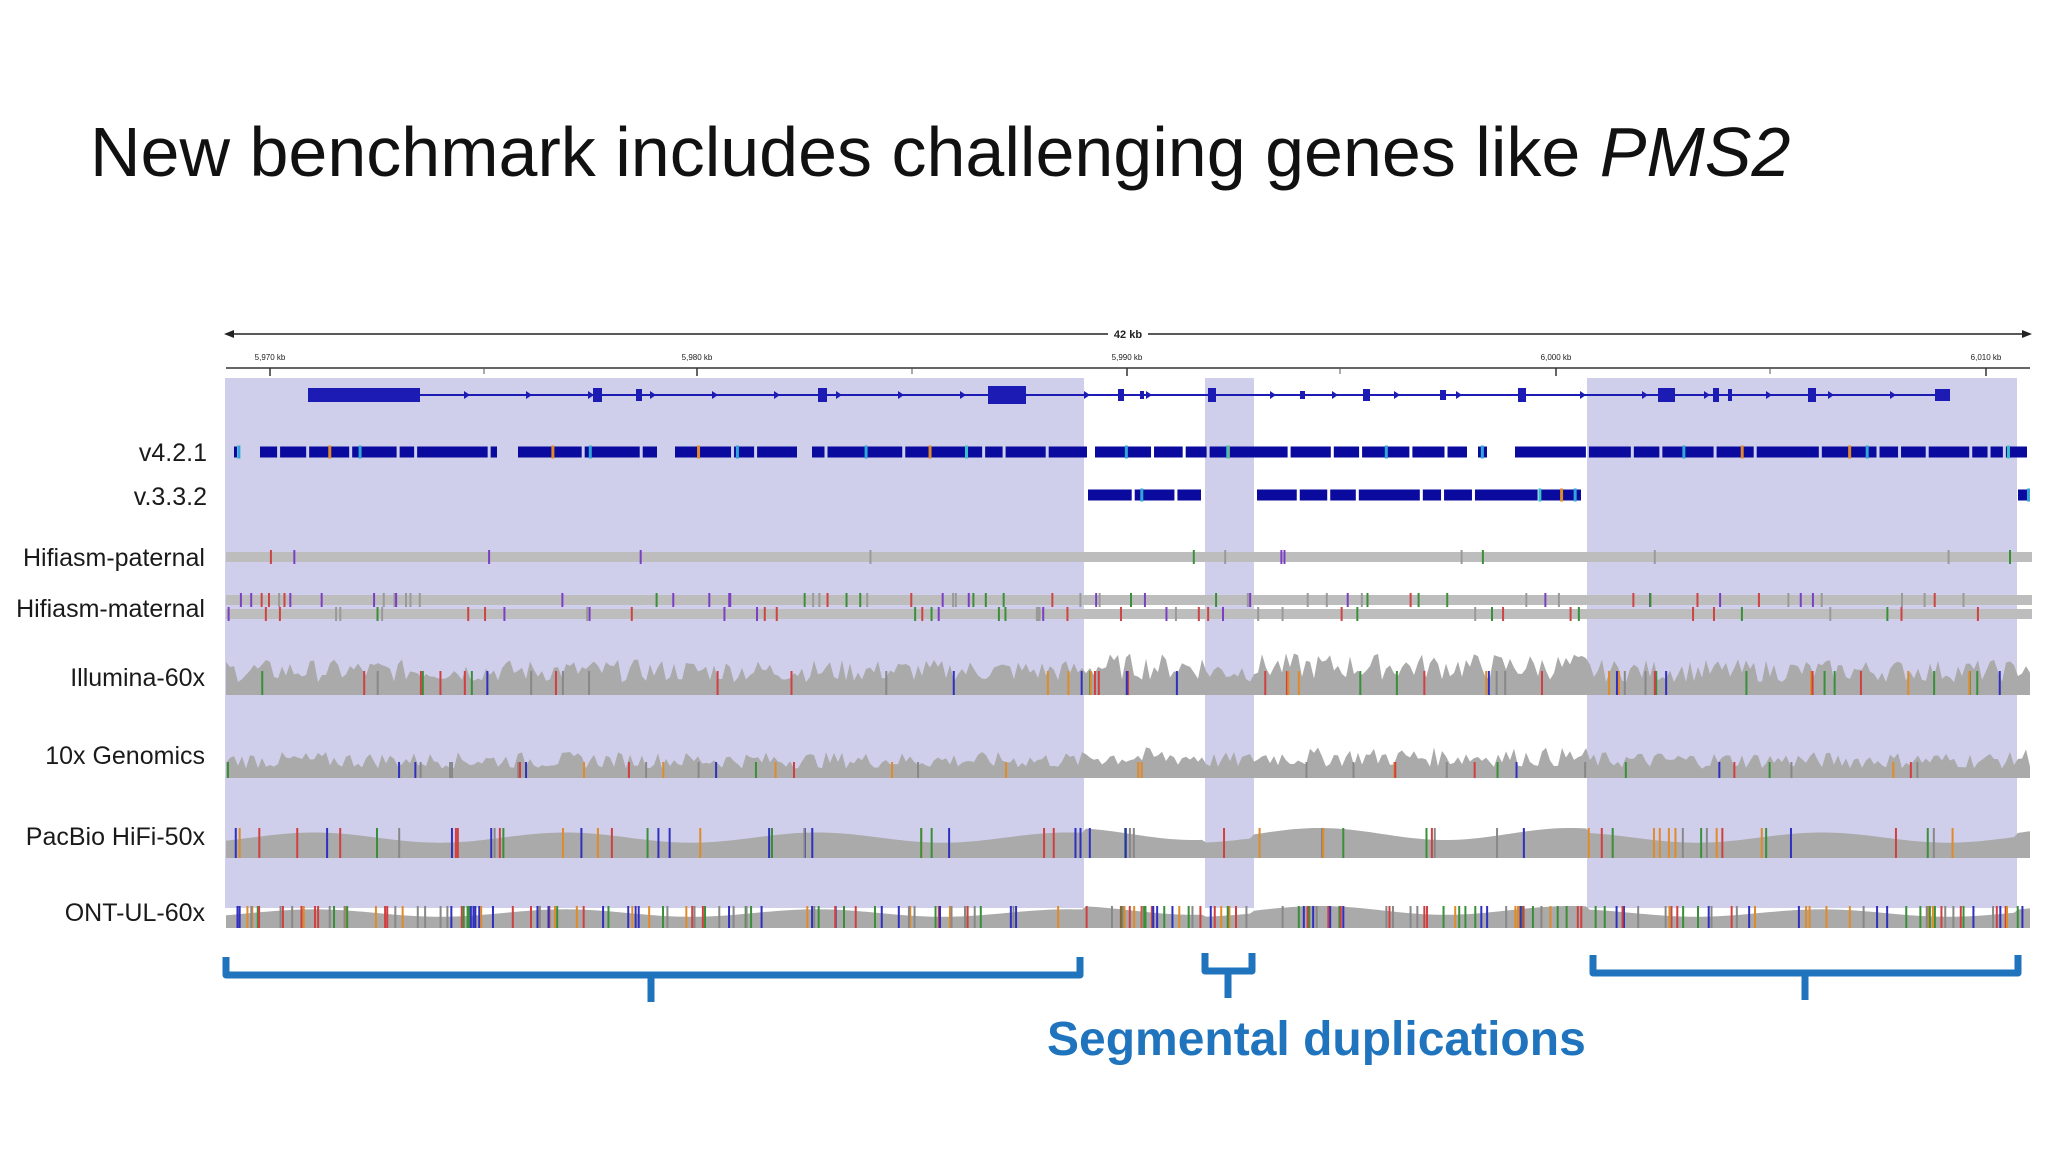 The height and width of the screenshot is (1152, 2048). What do you see at coordinates (1128, 674) in the screenshot?
I see `track-illumina-coverage` at bounding box center [1128, 674].